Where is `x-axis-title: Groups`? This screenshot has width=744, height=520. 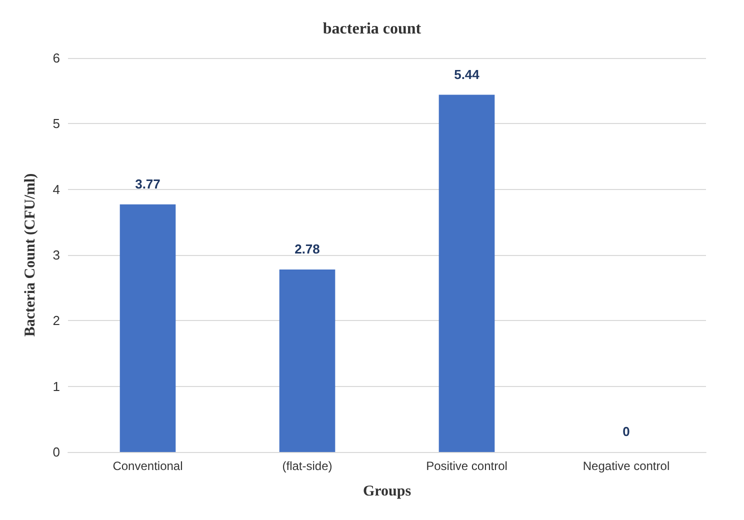 x-axis-title: Groups is located at coordinates (387, 492).